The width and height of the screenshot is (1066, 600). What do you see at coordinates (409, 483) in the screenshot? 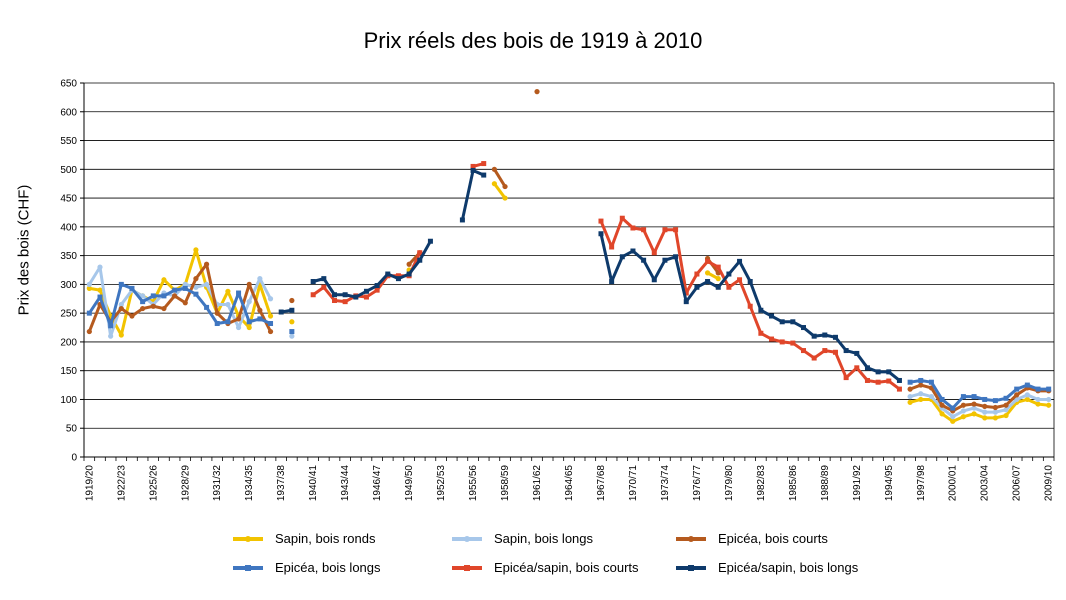
I see `x-tick-label: 1949/50` at bounding box center [409, 483].